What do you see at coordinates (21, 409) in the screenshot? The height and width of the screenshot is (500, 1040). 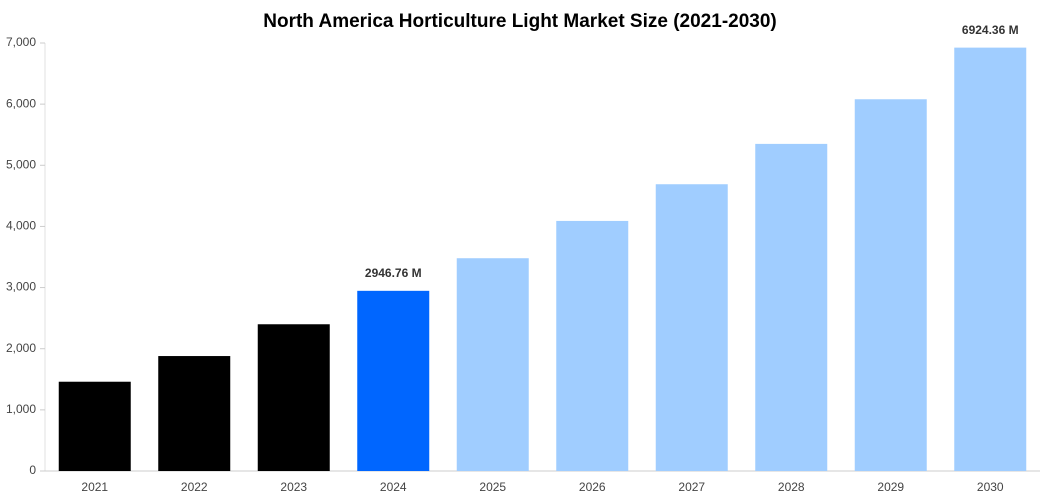 I see `y-tick-label: 1,000` at bounding box center [21, 409].